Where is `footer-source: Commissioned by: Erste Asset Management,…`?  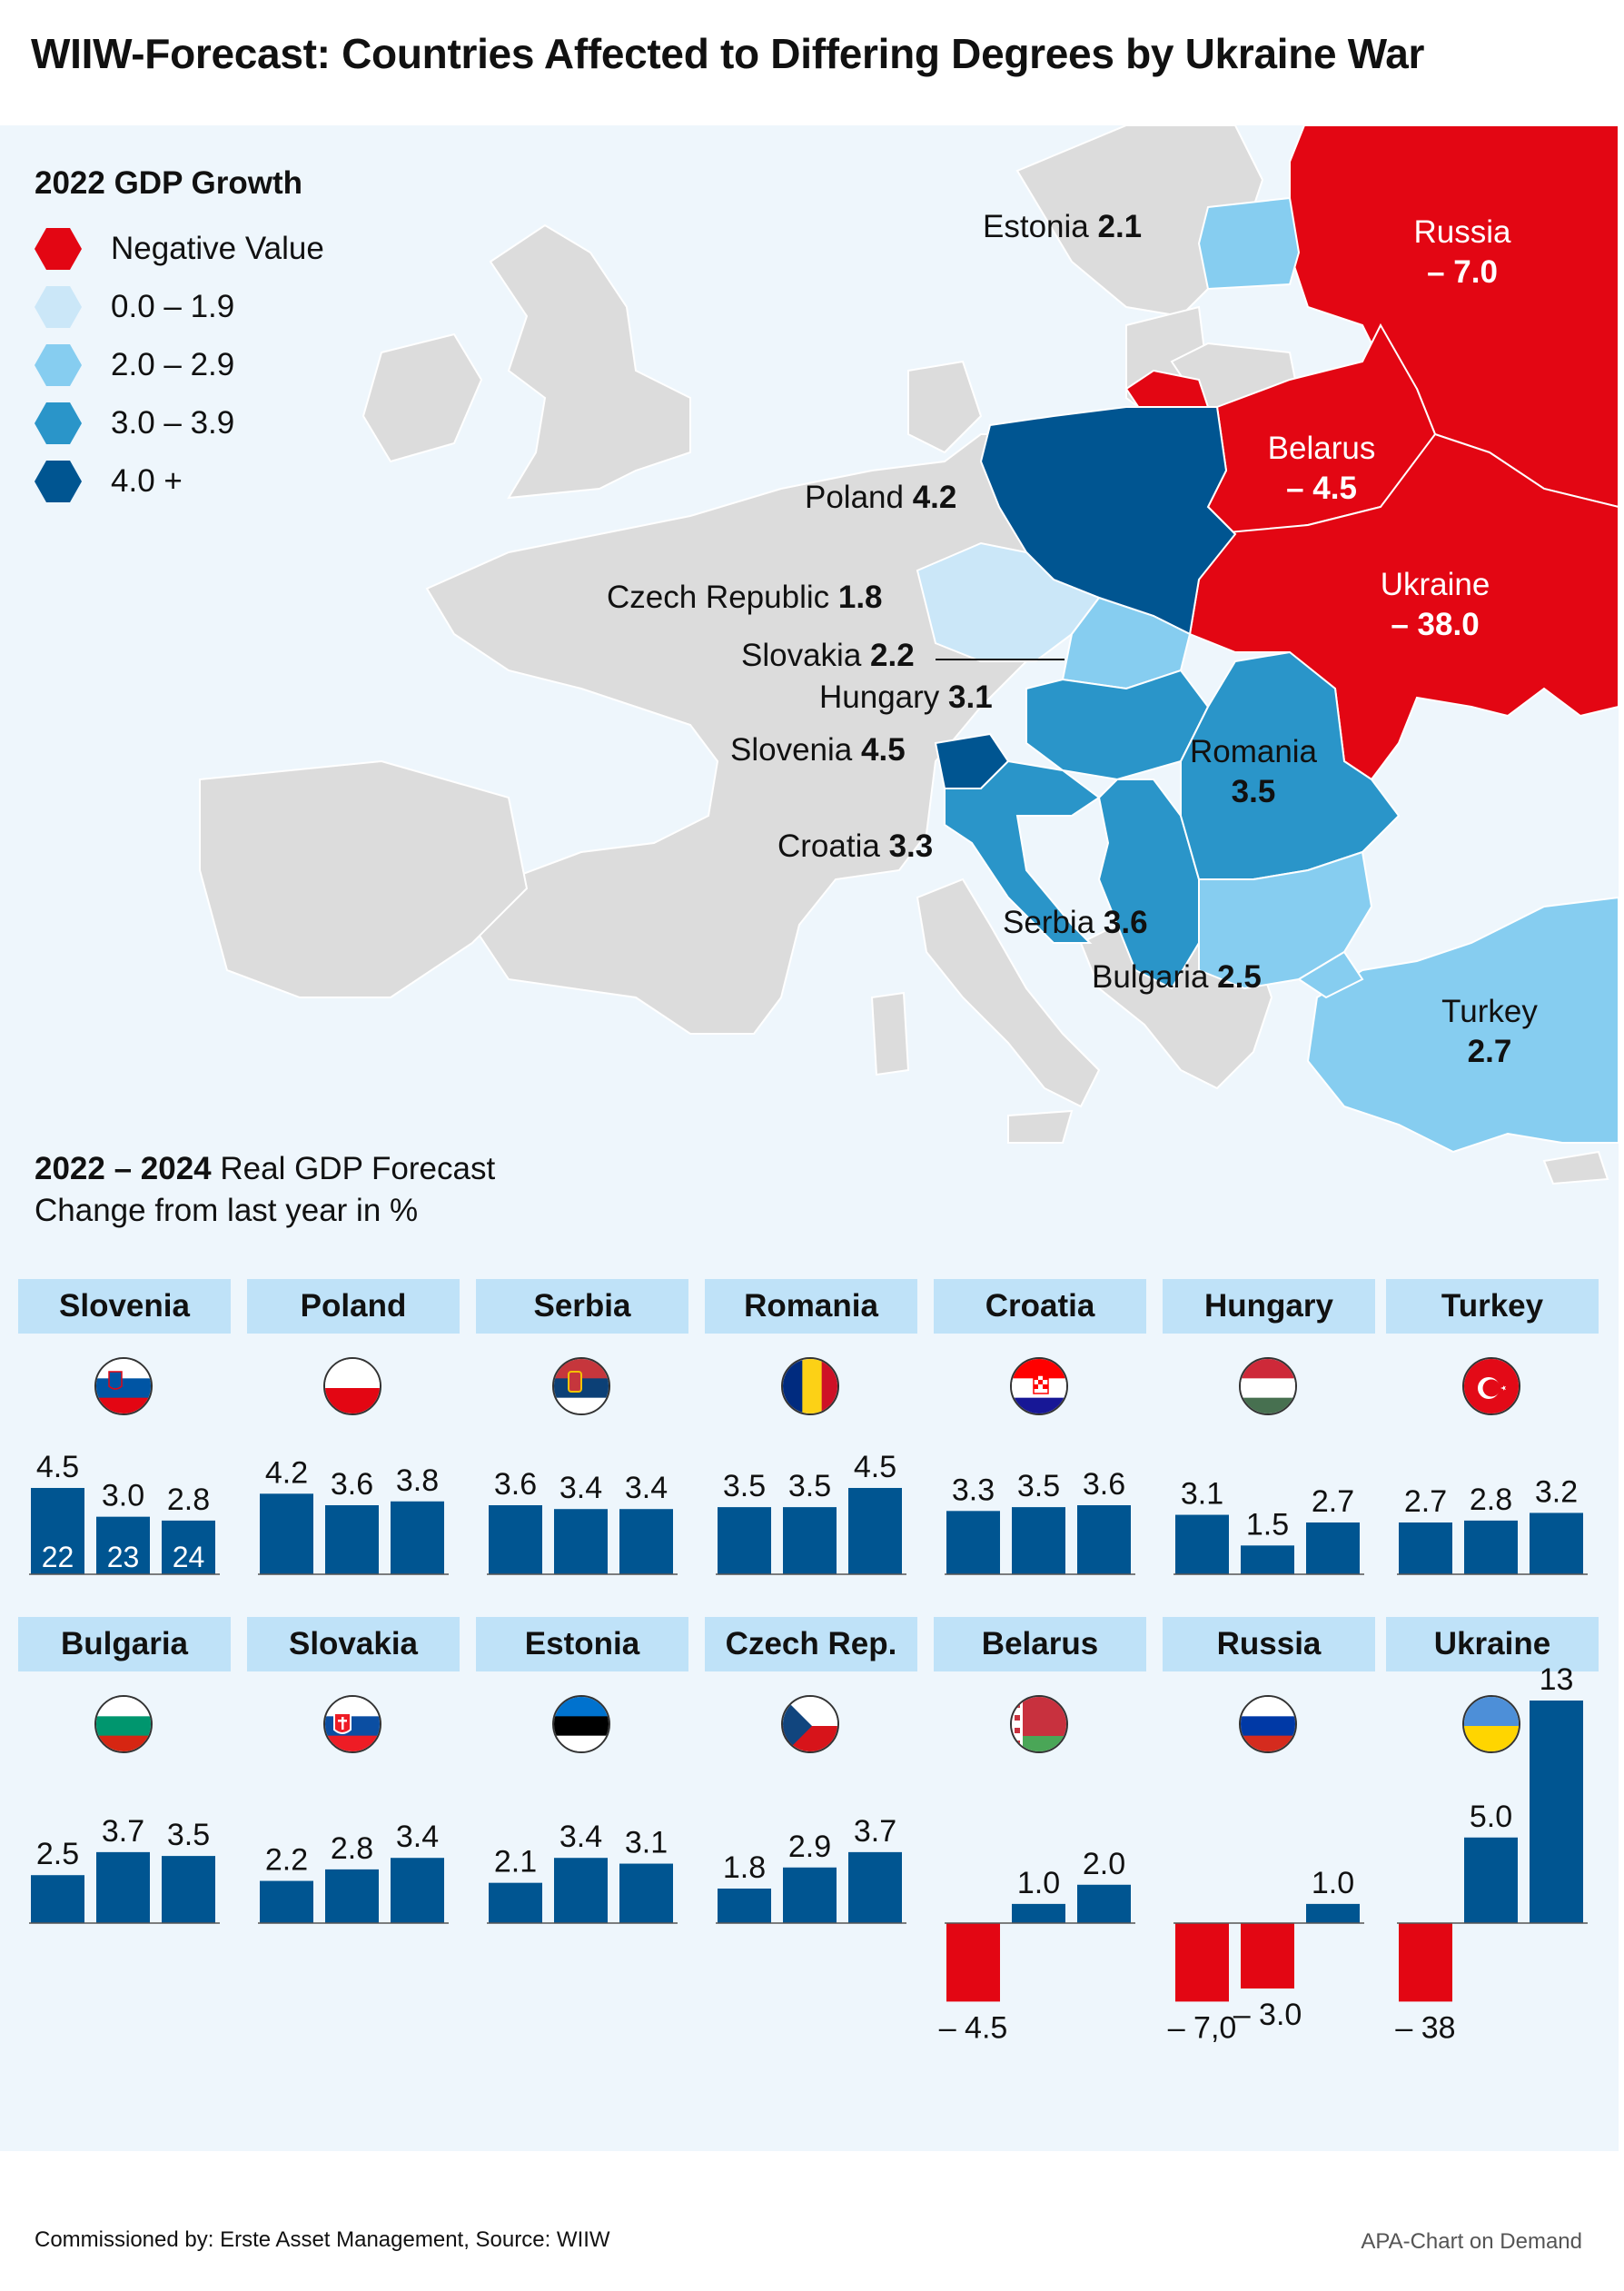 footer-source: Commissioned by: Erste Asset Management,… is located at coordinates (322, 2239).